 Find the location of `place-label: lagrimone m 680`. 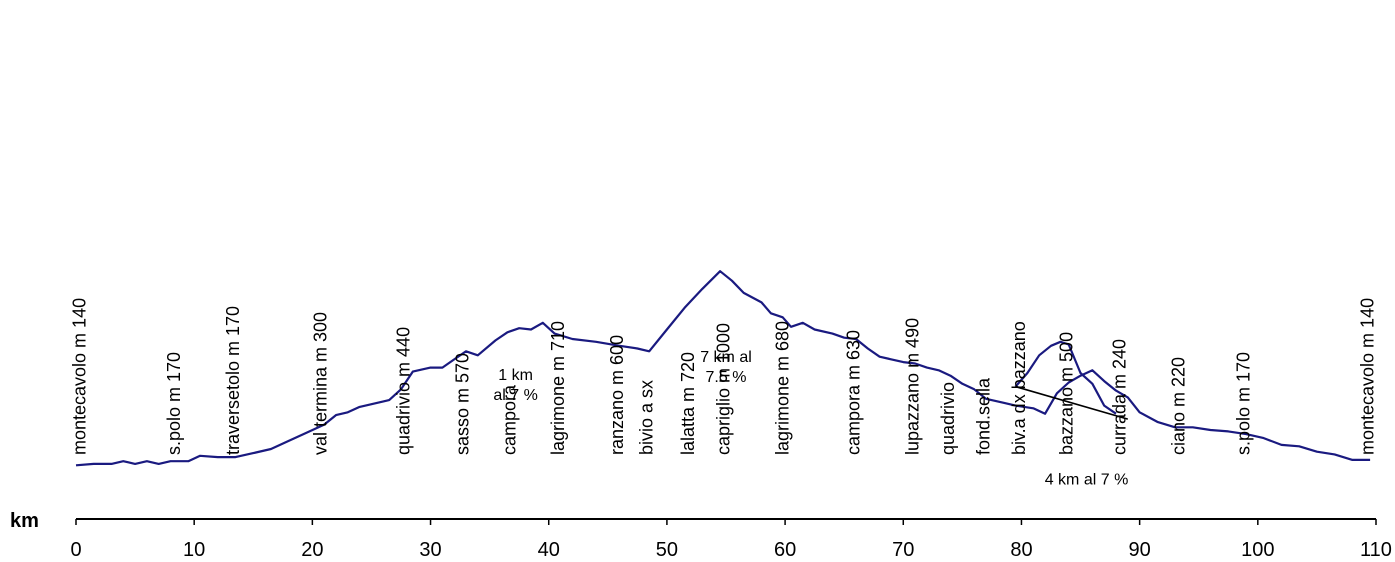

place-label: lagrimone m 680 is located at coordinates (783, 388).